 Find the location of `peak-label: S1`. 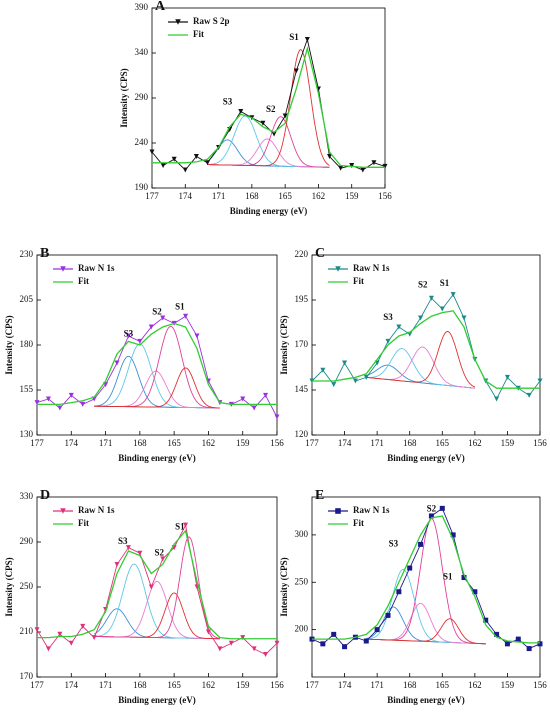

peak-label: S1 is located at coordinates (294, 37).